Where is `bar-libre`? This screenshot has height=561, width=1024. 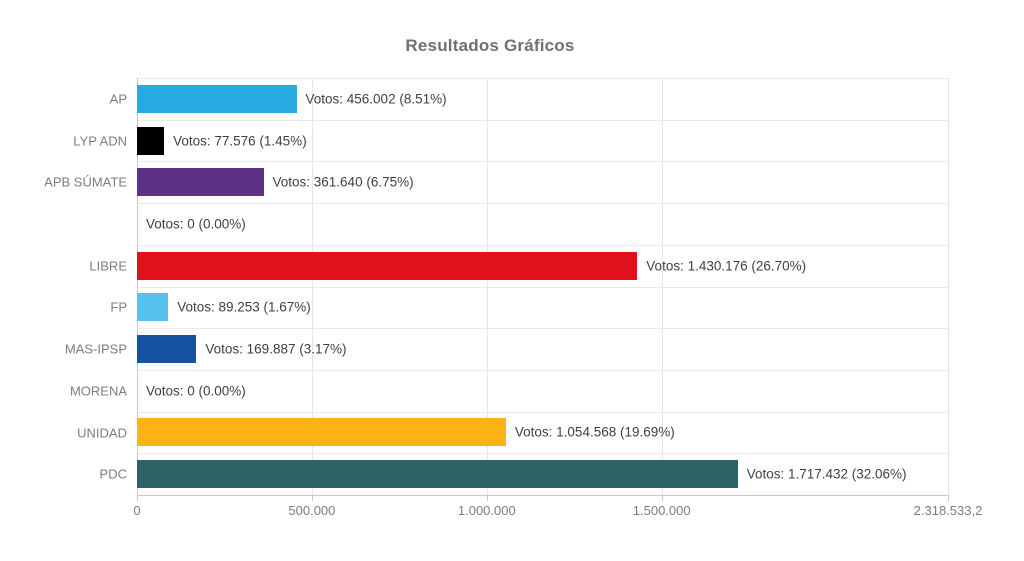 bar-libre is located at coordinates (387, 265).